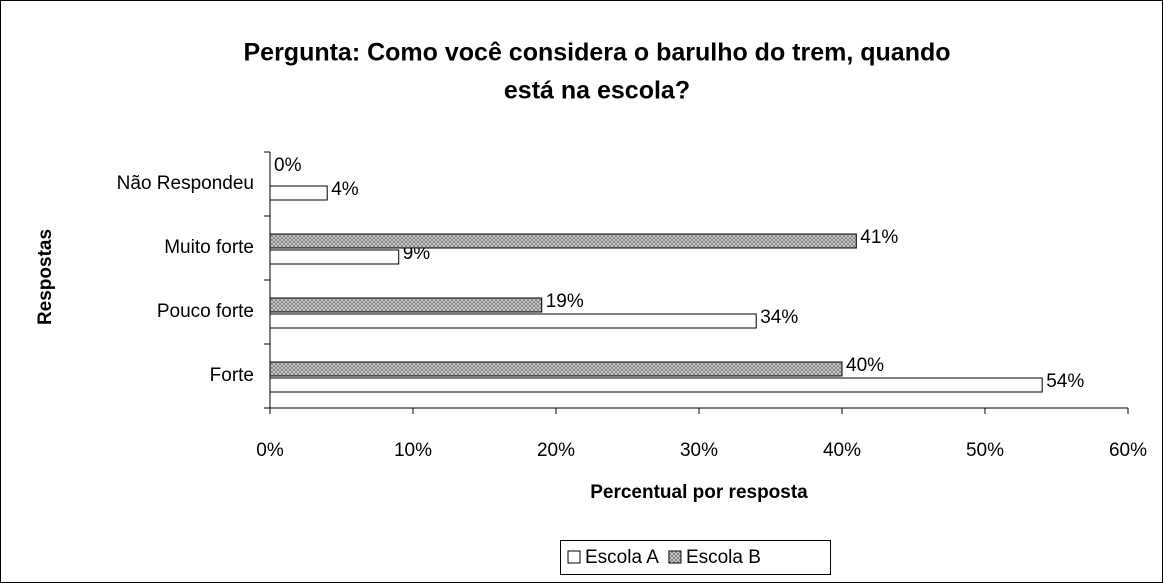 This screenshot has width=1163, height=583. What do you see at coordinates (270, 450) in the screenshot?
I see `x-tick-label: 0%` at bounding box center [270, 450].